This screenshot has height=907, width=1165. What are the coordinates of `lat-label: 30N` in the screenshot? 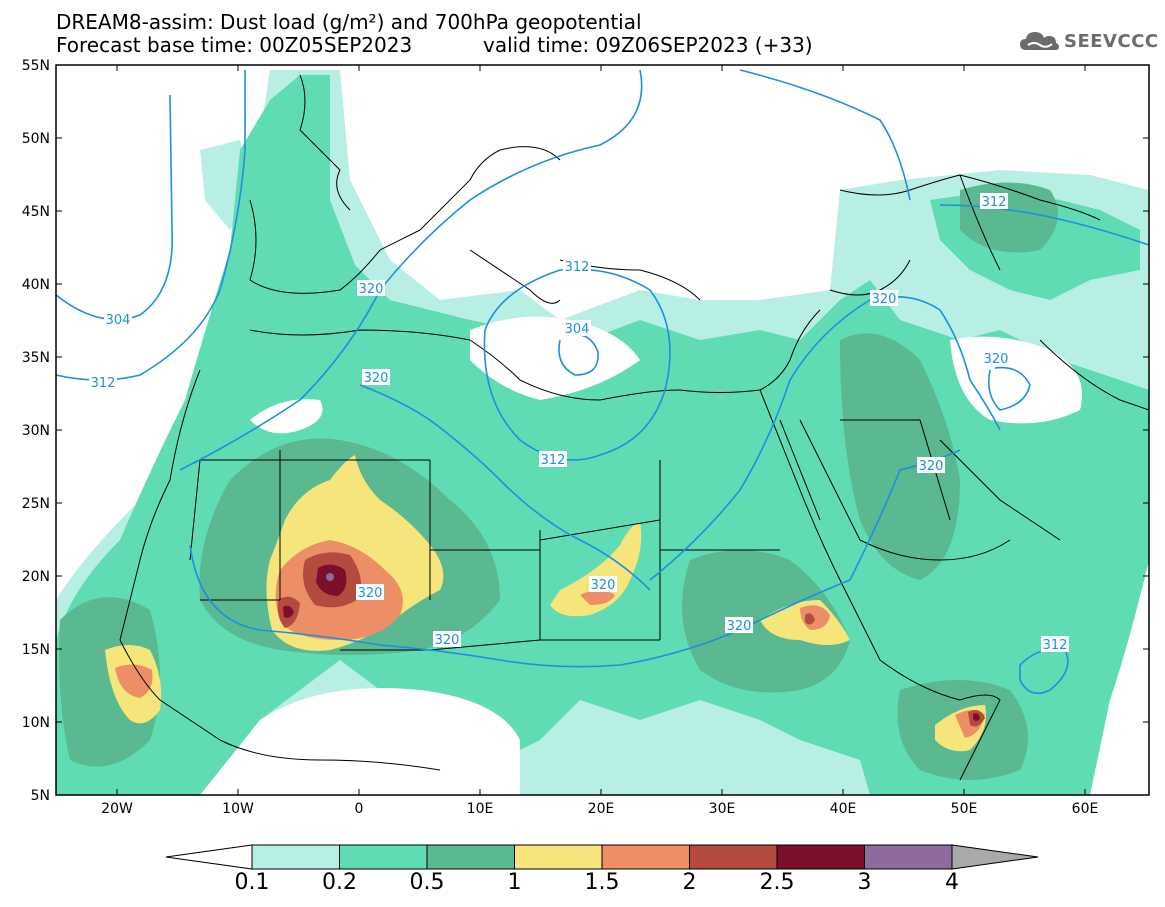 It's located at (36, 431).